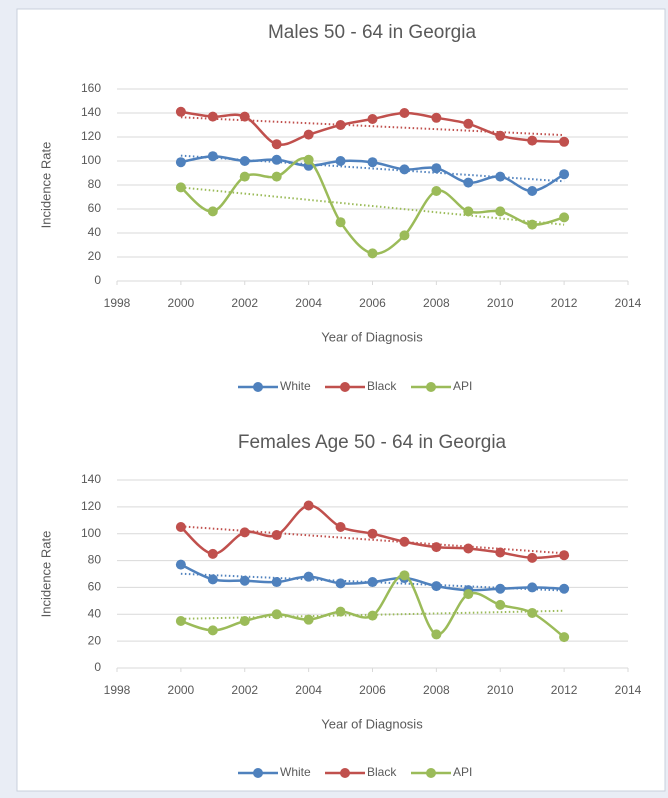 The image size is (668, 798). What do you see at coordinates (97, 280) in the screenshot?
I see `y-tick-label: 0` at bounding box center [97, 280].